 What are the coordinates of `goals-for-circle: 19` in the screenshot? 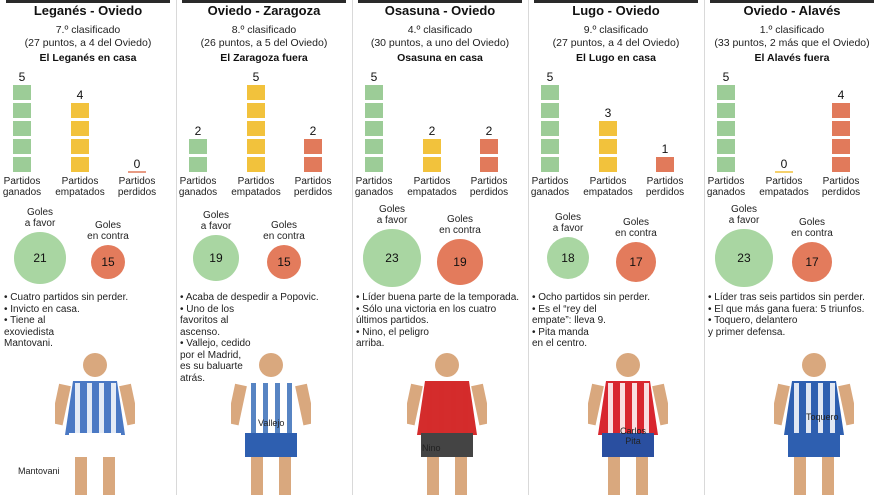 It's located at (216, 258).